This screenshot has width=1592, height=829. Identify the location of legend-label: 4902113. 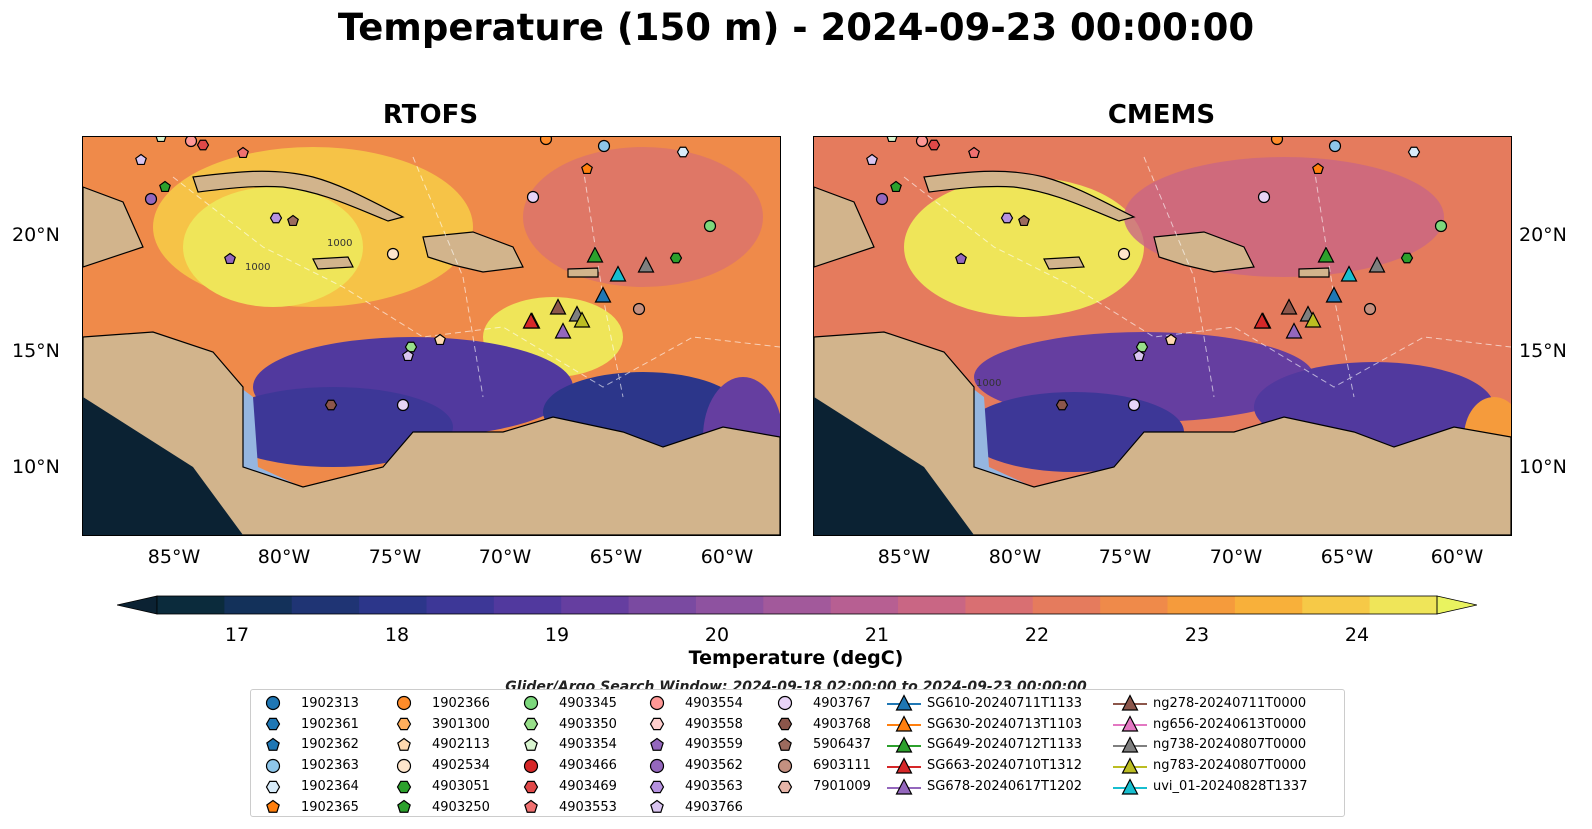
(461, 745).